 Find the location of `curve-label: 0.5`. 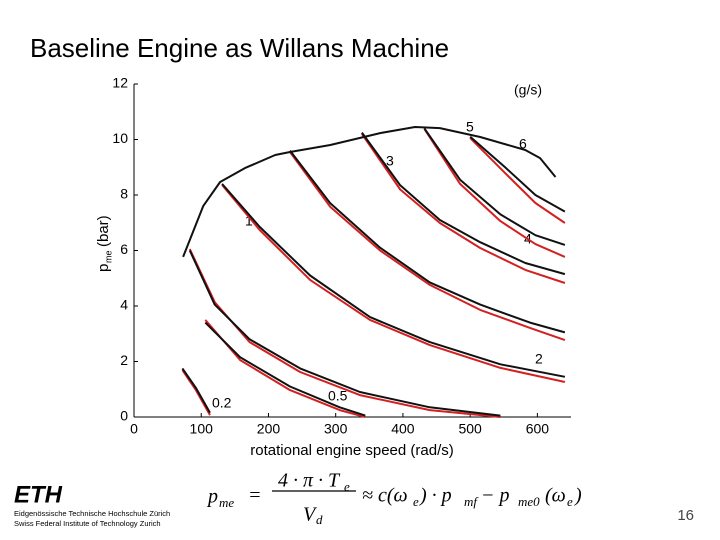

curve-label: 0.5 is located at coordinates (338, 396).